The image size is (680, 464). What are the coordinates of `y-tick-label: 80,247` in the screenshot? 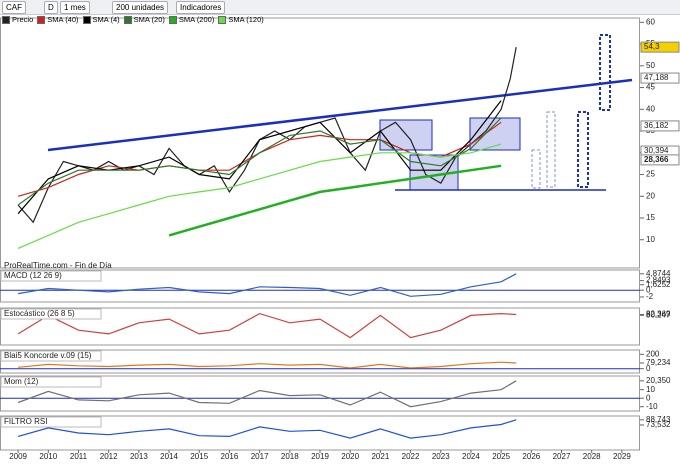 It's located at (658, 314).